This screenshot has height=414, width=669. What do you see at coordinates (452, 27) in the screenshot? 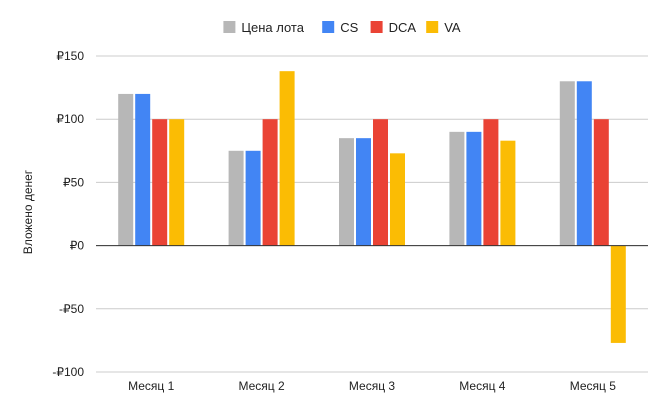
I see `legend-label: VA` at bounding box center [452, 27].